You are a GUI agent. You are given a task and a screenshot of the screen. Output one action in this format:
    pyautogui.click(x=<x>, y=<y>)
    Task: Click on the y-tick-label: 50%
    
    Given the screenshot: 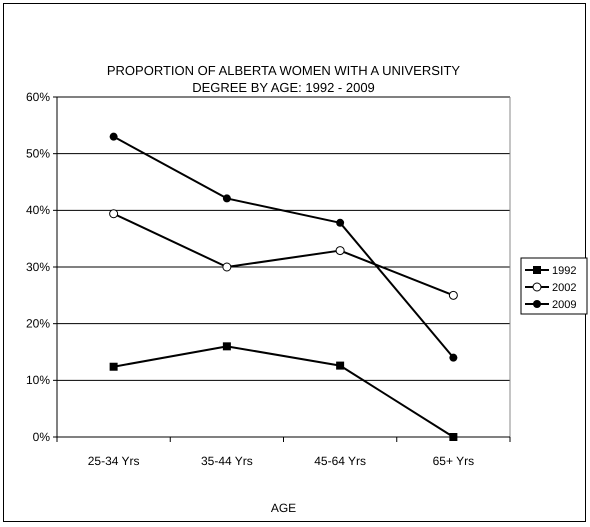 What is the action you would take?
    pyautogui.click(x=38, y=153)
    